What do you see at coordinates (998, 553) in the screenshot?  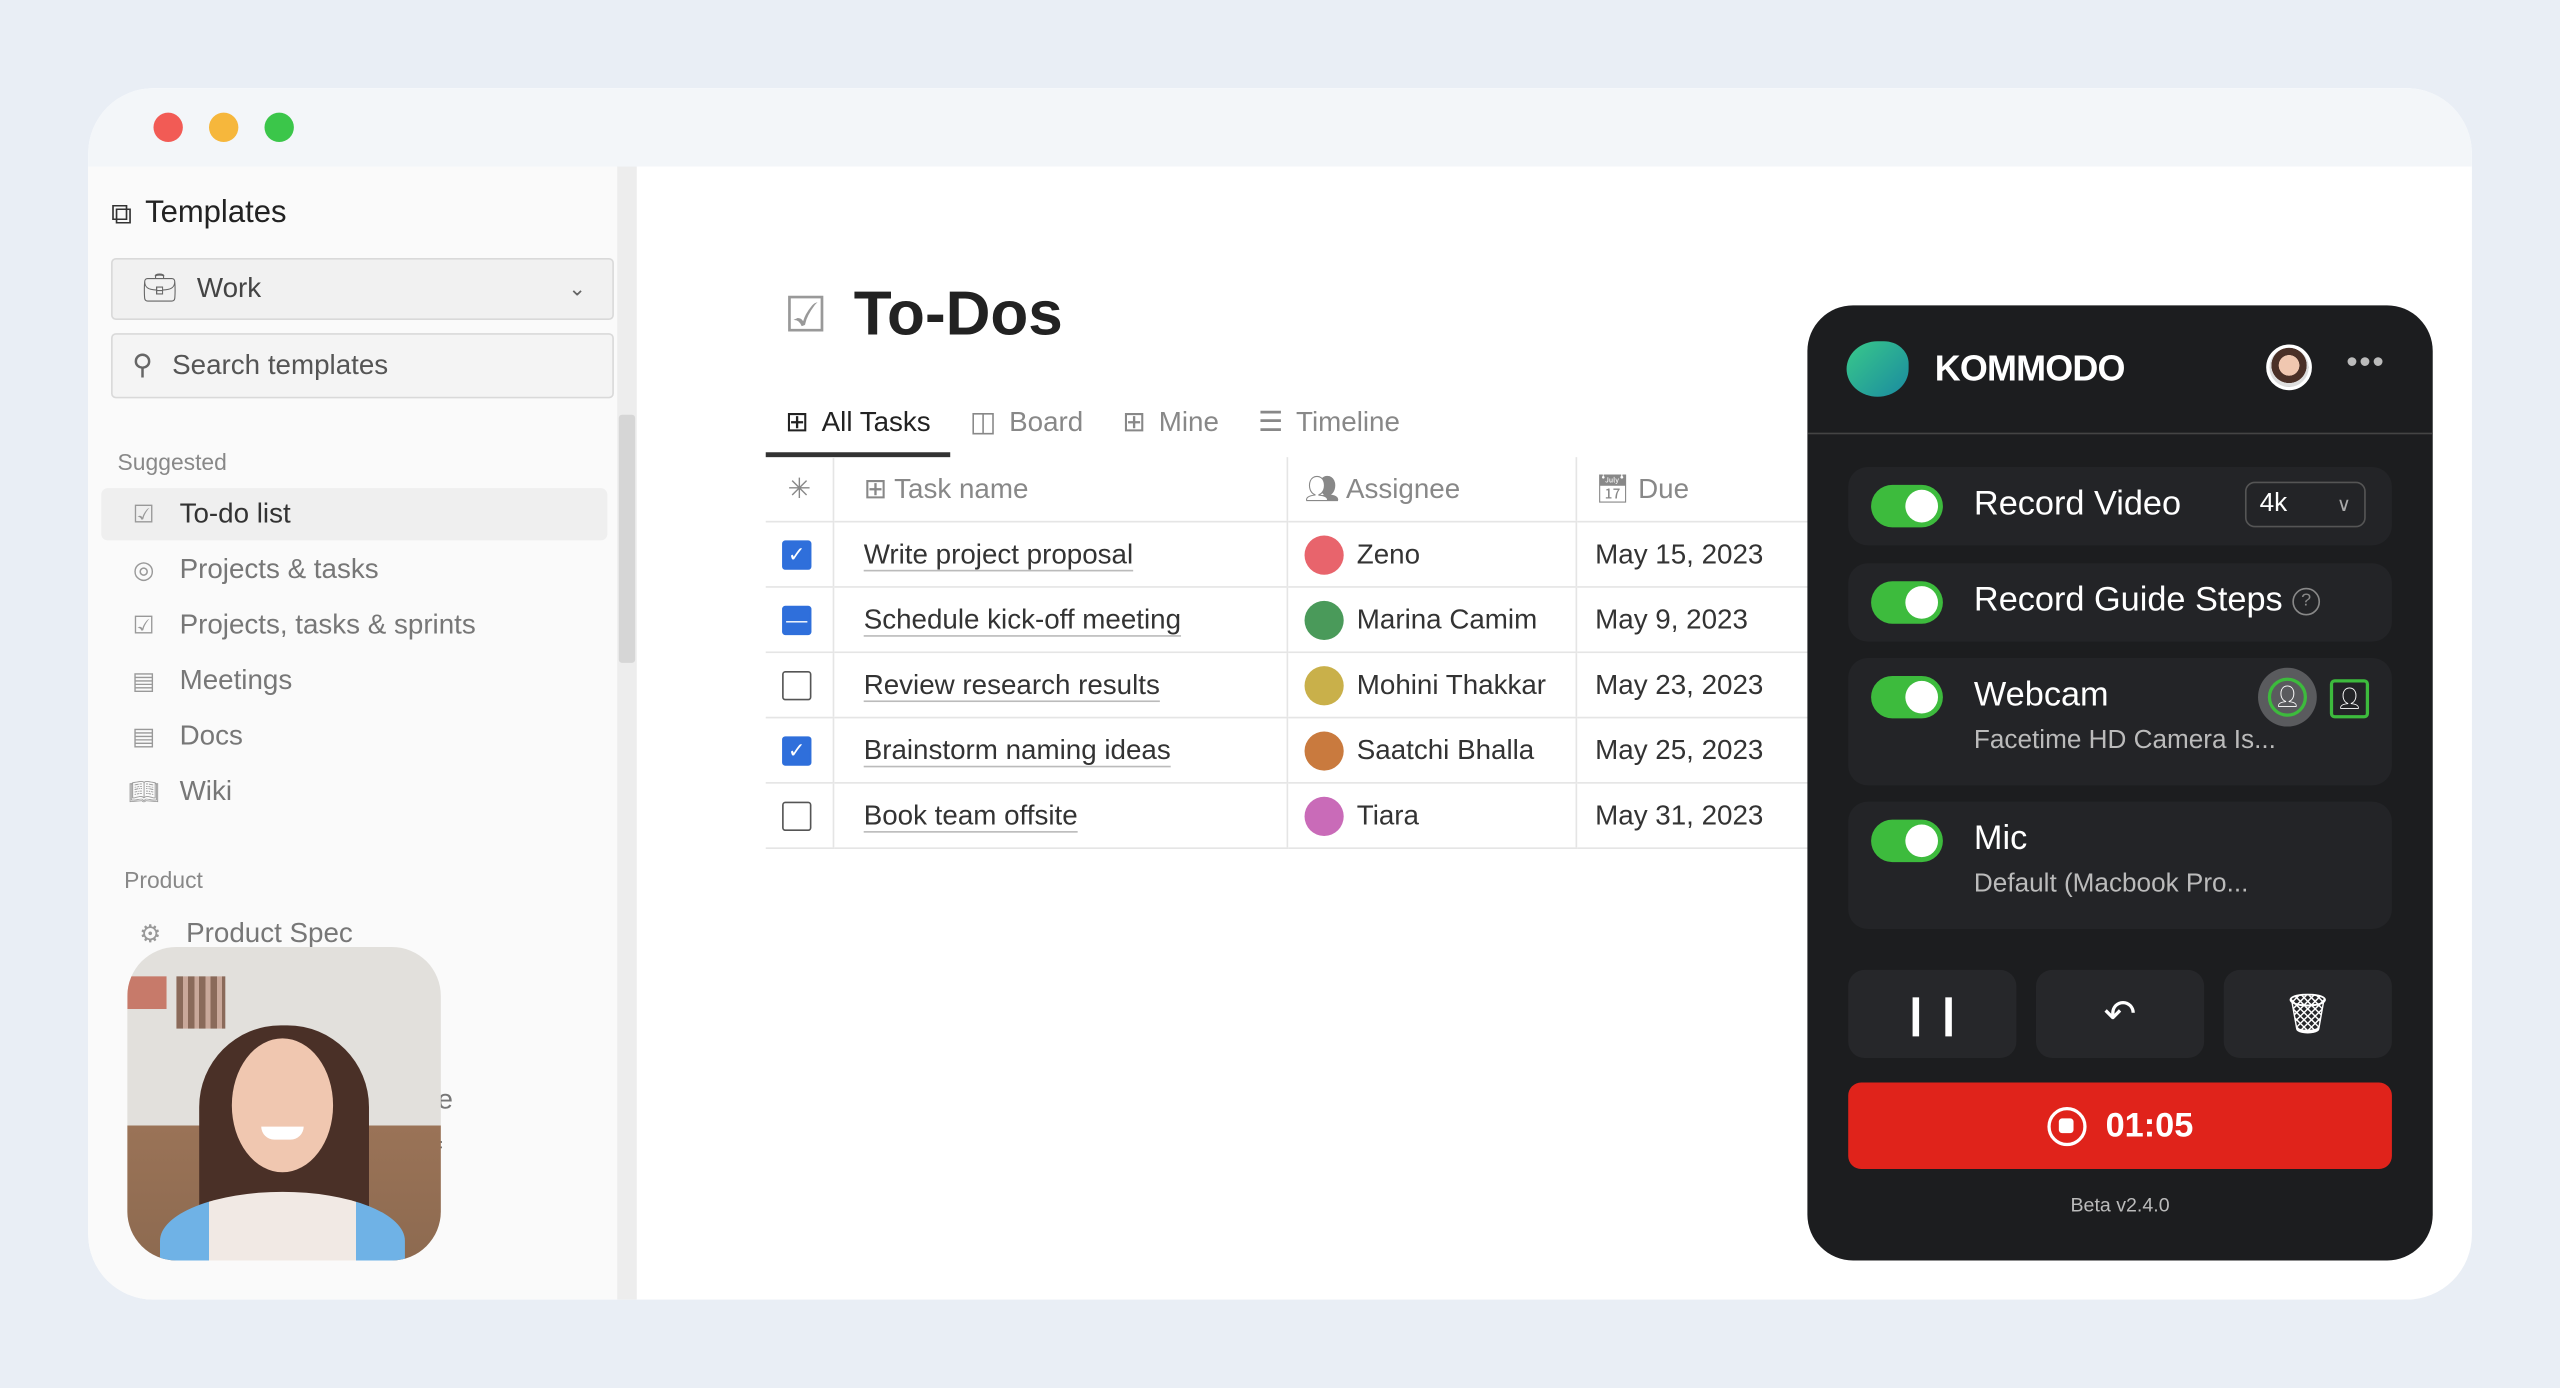 I see `task-name: Write project proposal` at bounding box center [998, 553].